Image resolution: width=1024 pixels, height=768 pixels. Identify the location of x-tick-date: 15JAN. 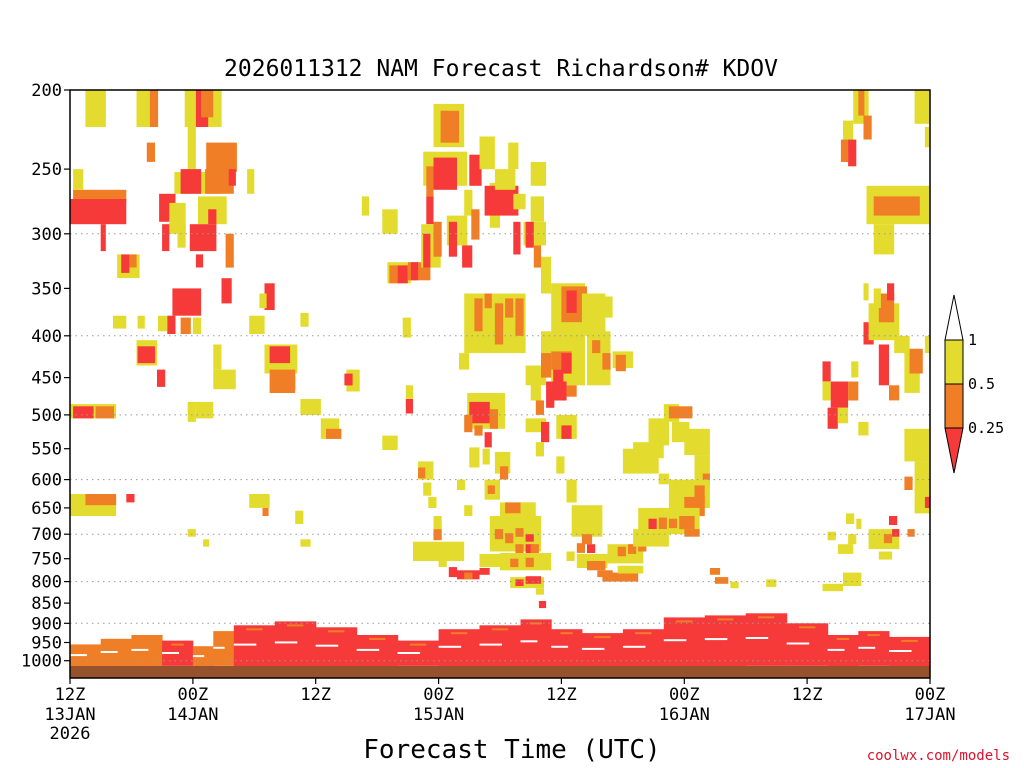
(438, 715).